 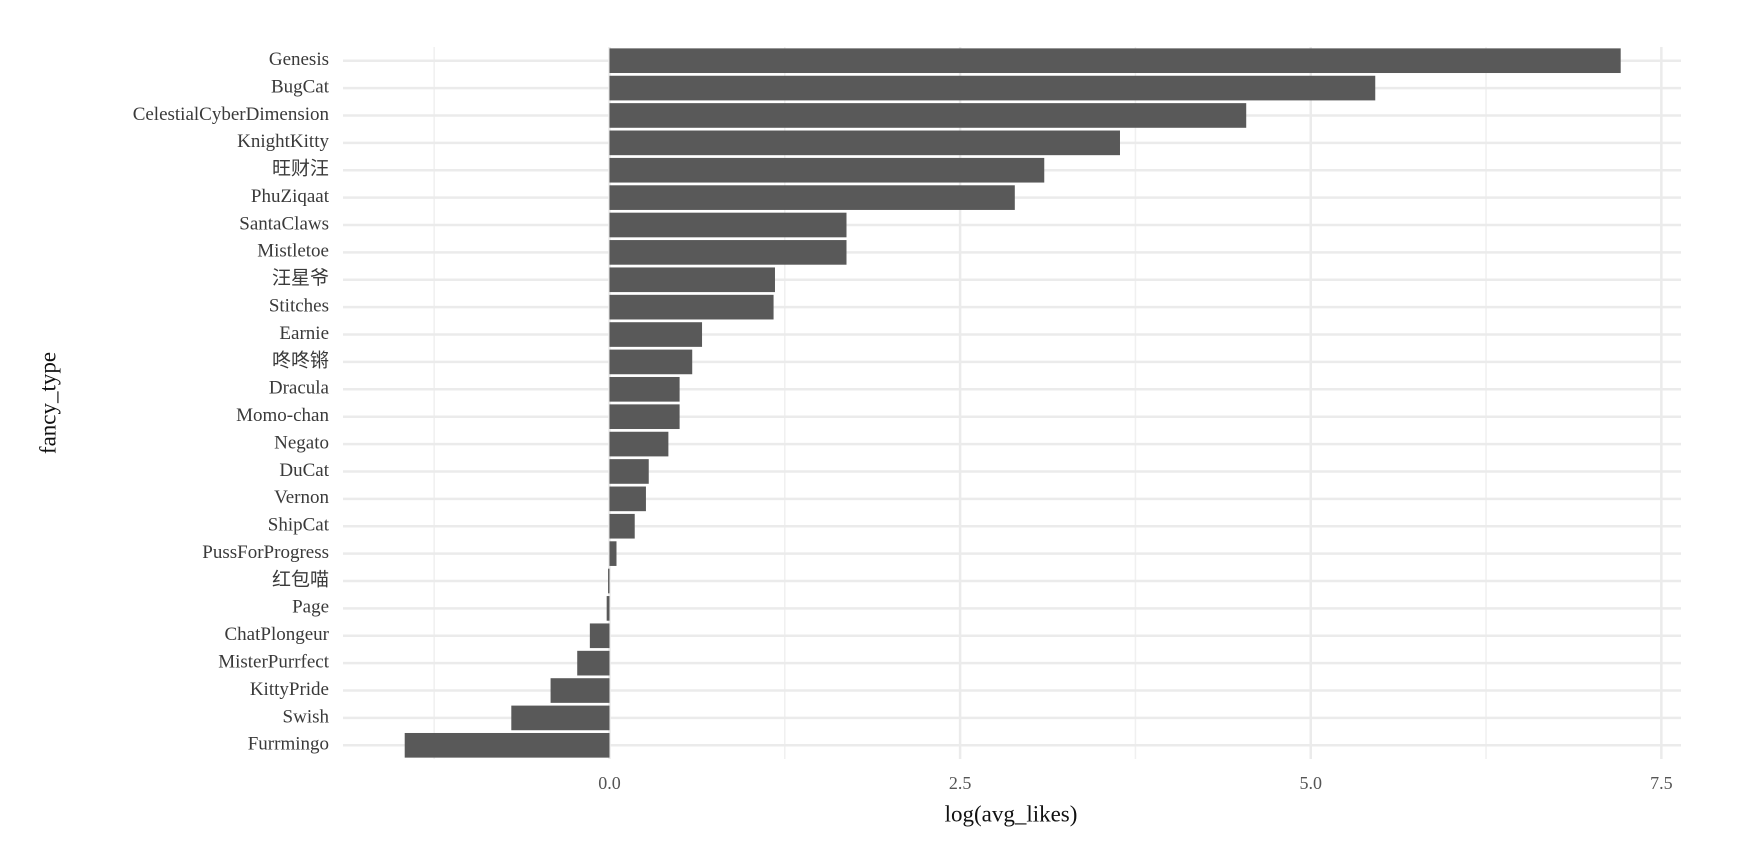 What do you see at coordinates (299, 525) in the screenshot?
I see `y-tick-label: ShipCat` at bounding box center [299, 525].